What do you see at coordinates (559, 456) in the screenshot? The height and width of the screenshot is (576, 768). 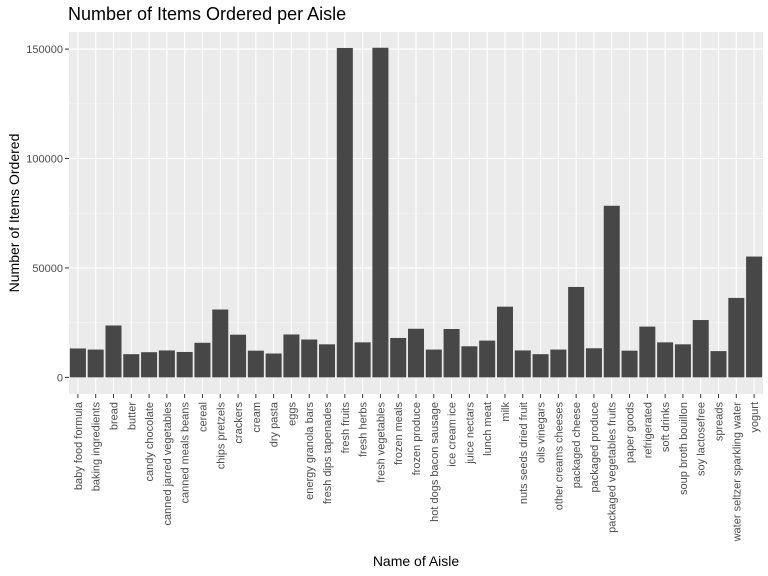 I see `x-tick-label: other creams cheeses` at bounding box center [559, 456].